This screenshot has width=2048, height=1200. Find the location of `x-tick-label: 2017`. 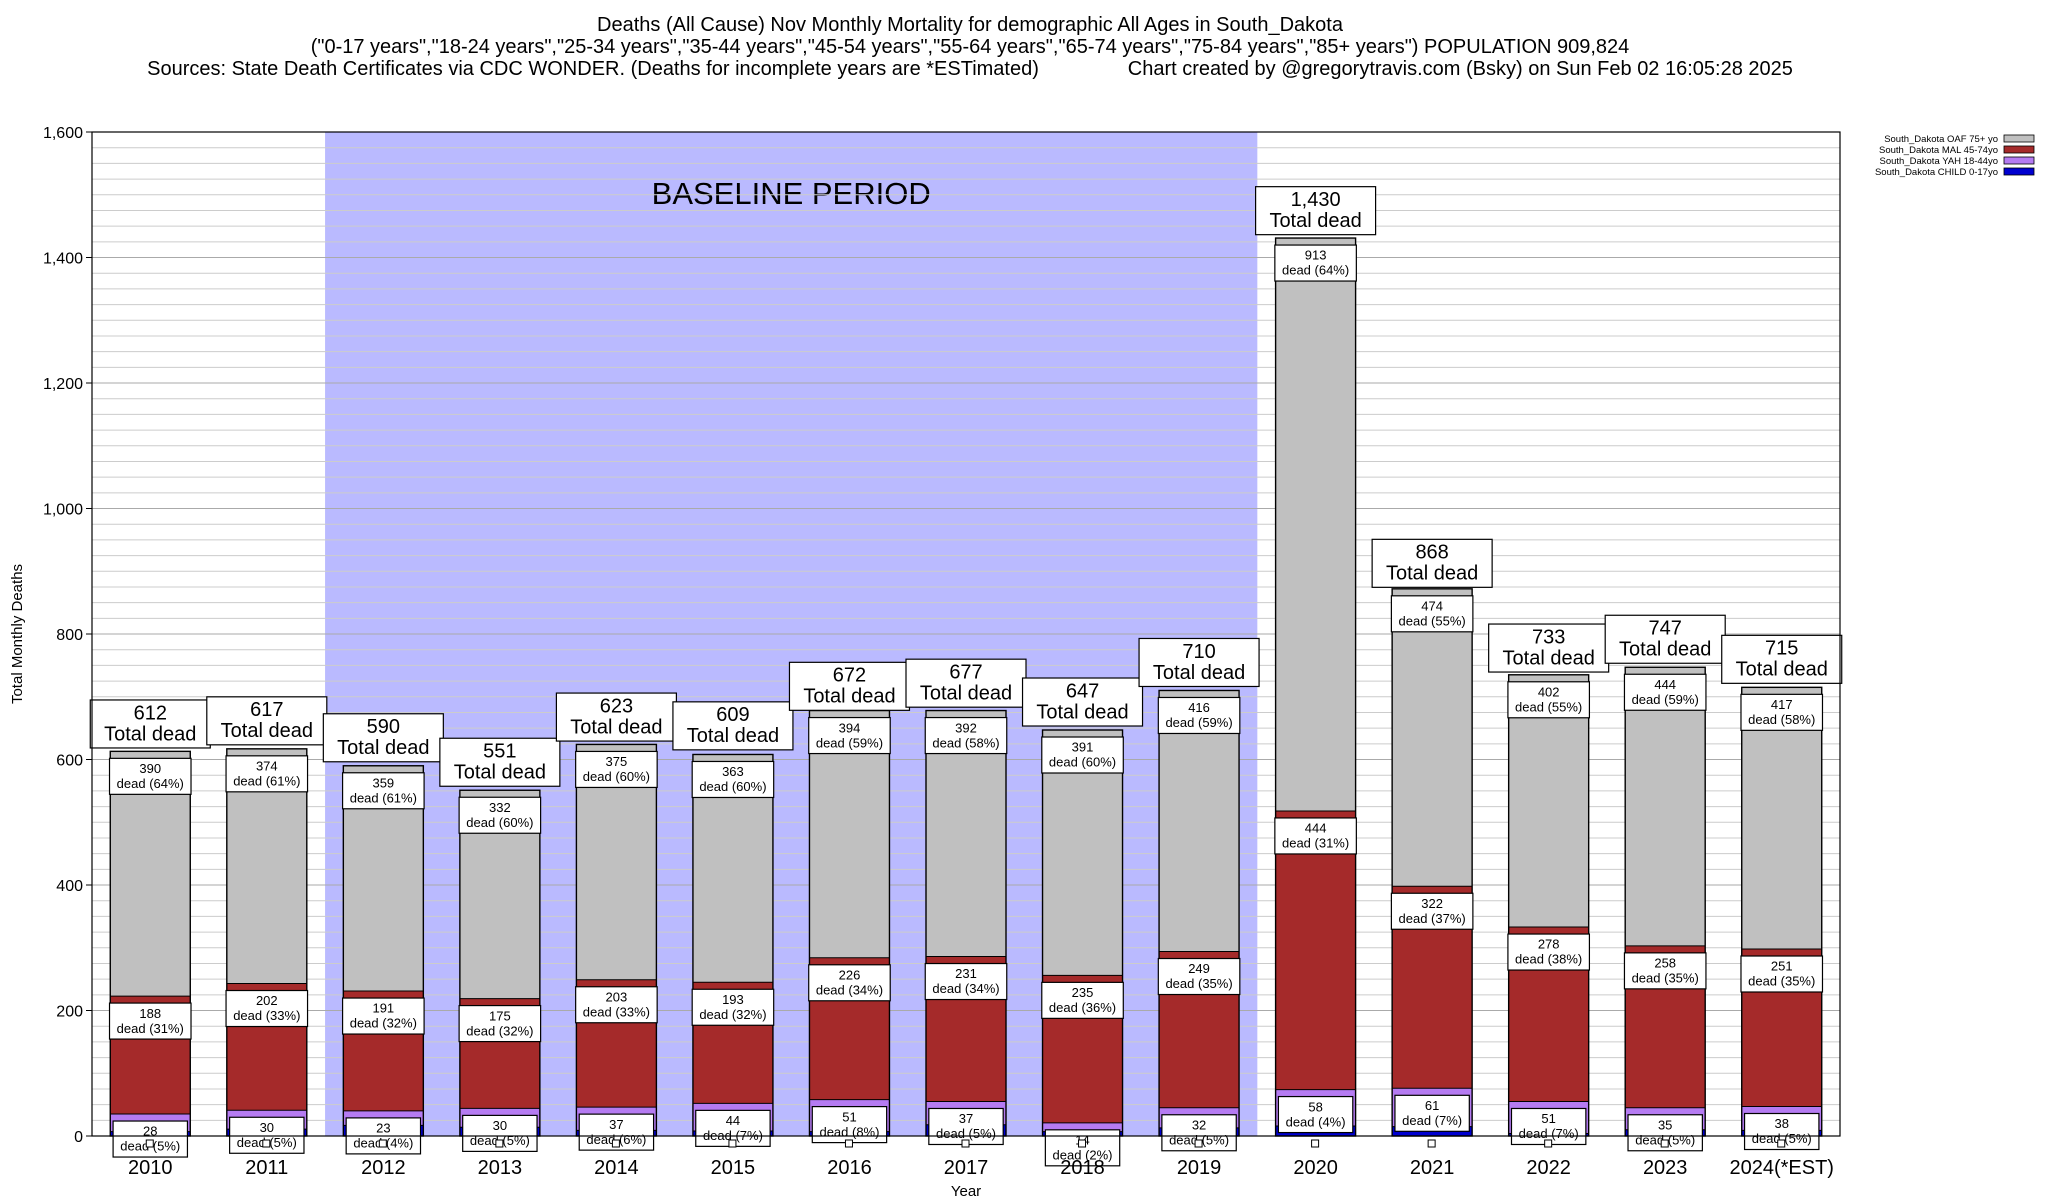

x-tick-label: 2017 is located at coordinates (966, 1168).